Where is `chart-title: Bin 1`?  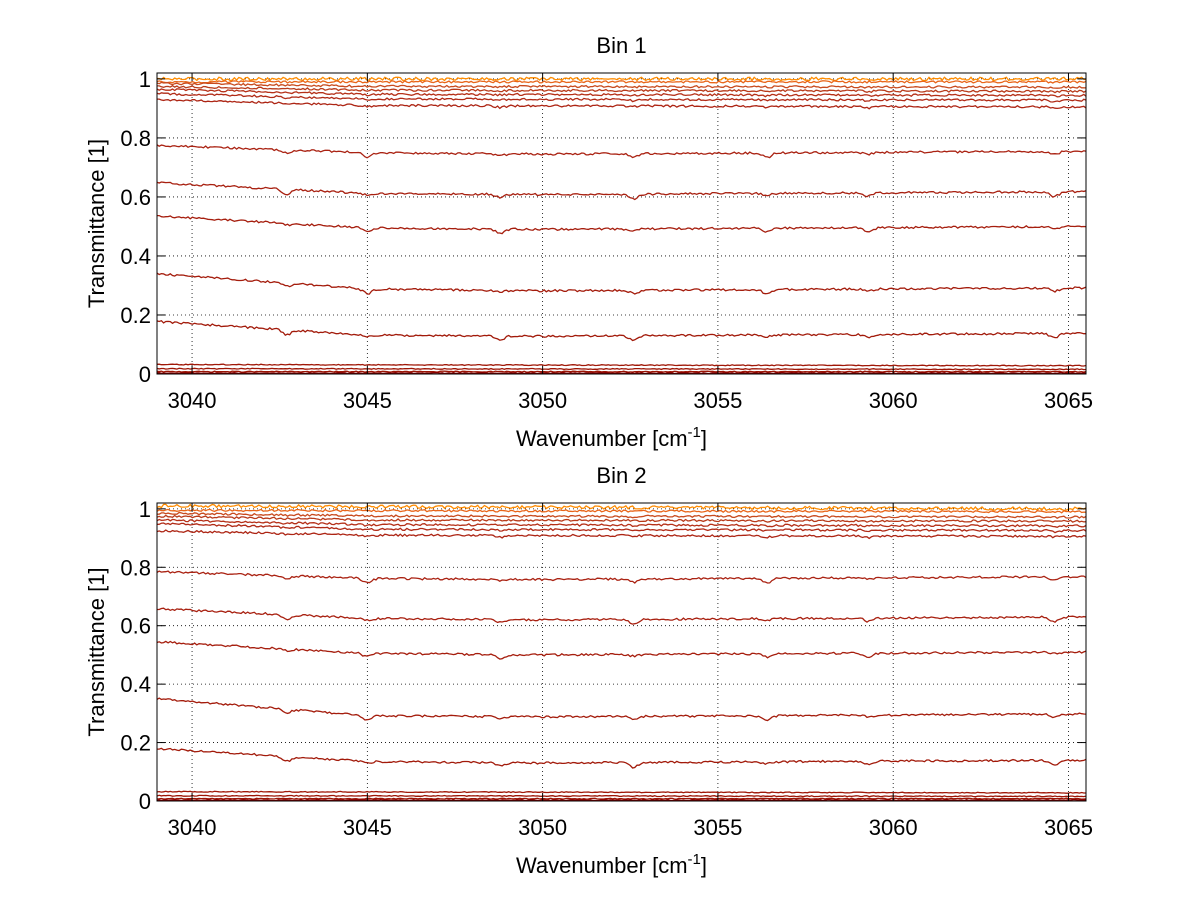
chart-title: Bin 1 is located at coordinates (621, 45).